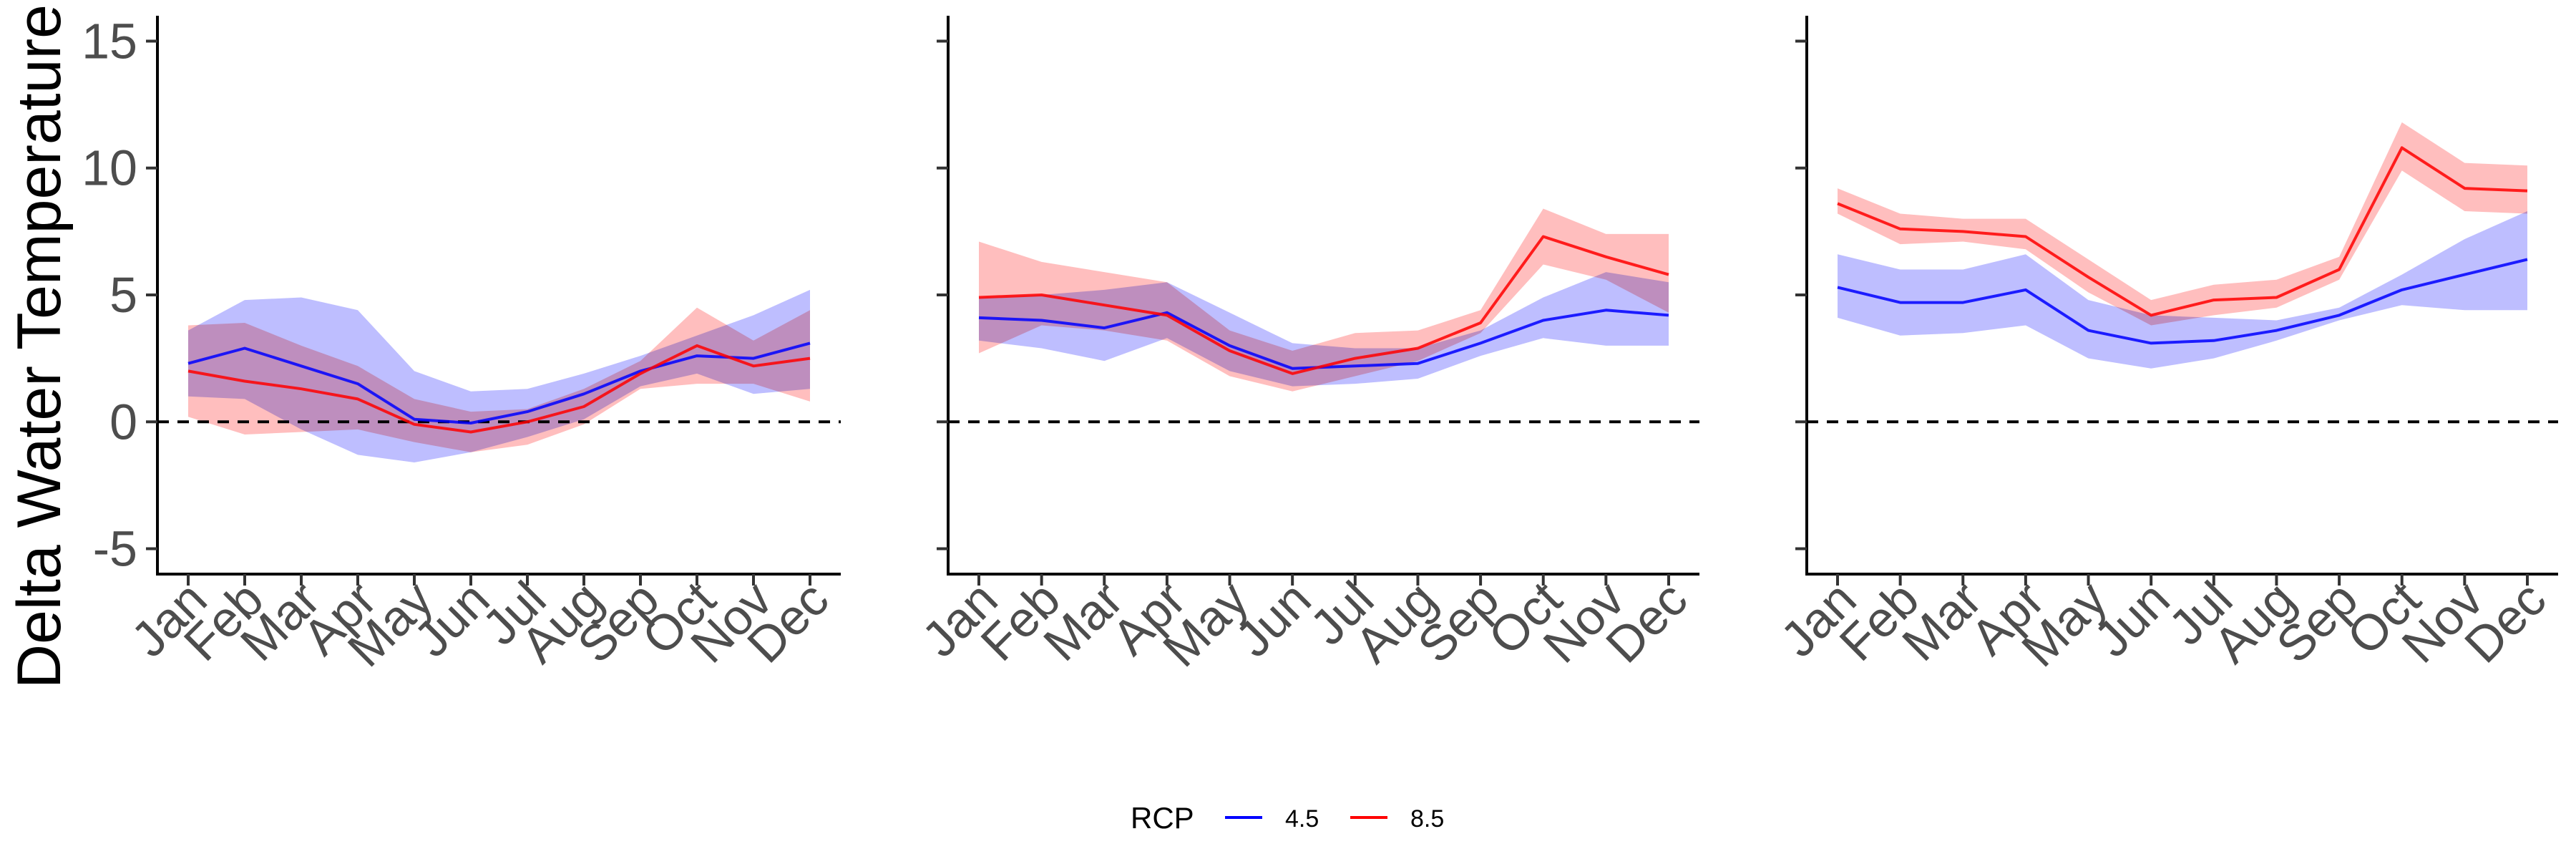 The width and height of the screenshot is (2576, 859). What do you see at coordinates (1427, 819) in the screenshot?
I see `legend-label-rcp-85: 8.5` at bounding box center [1427, 819].